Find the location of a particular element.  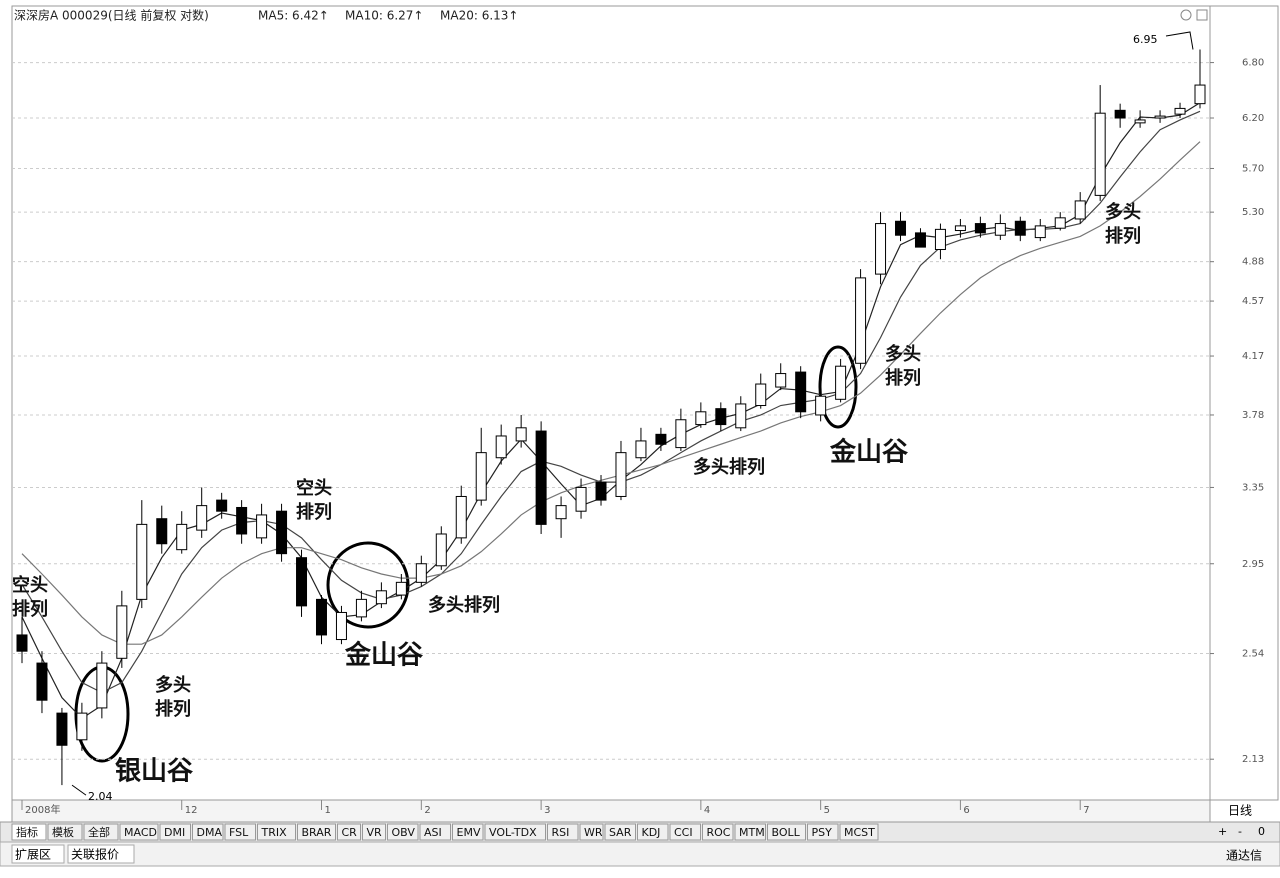

tab-label: VR is located at coordinates (375, 832).